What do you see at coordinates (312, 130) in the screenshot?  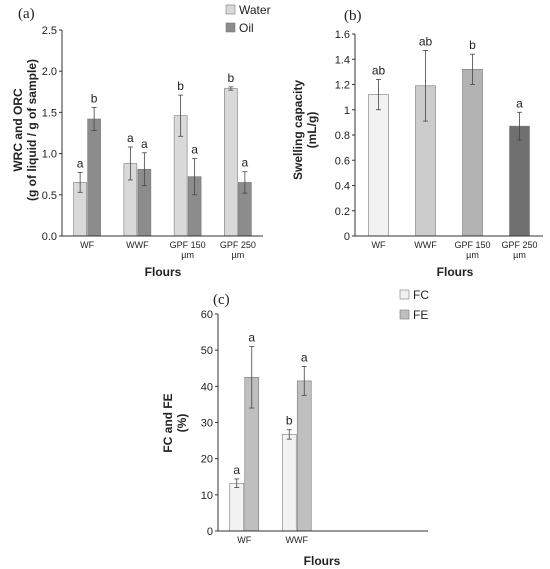 I see `panel-b-y-axis-title-line2: (mL/g)` at bounding box center [312, 130].